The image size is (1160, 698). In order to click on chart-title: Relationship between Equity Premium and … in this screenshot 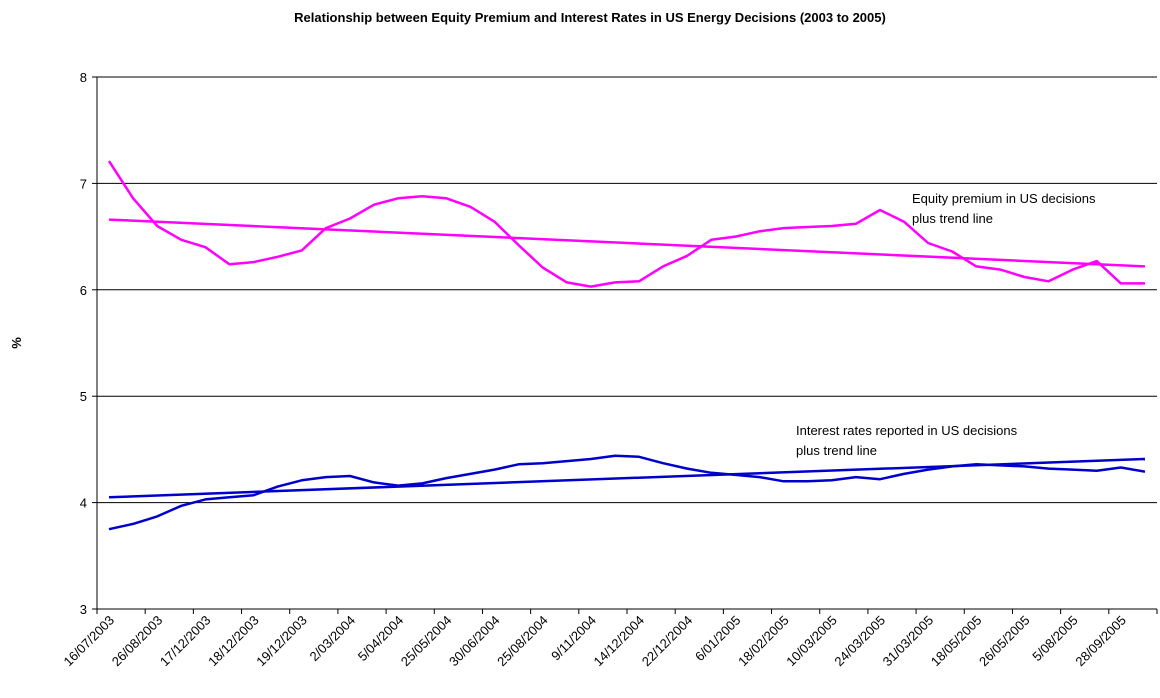, I will do `click(590, 17)`.